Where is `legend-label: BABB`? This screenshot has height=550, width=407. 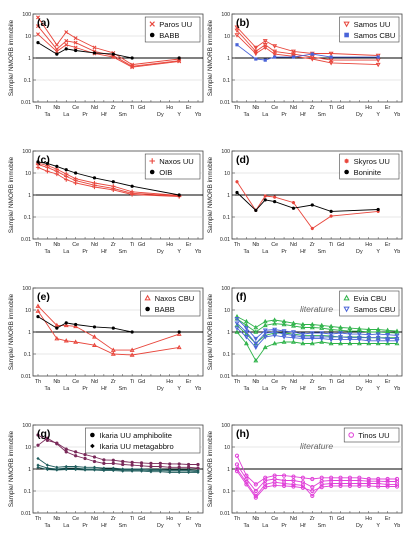 legend-label: BABB is located at coordinates (169, 35).